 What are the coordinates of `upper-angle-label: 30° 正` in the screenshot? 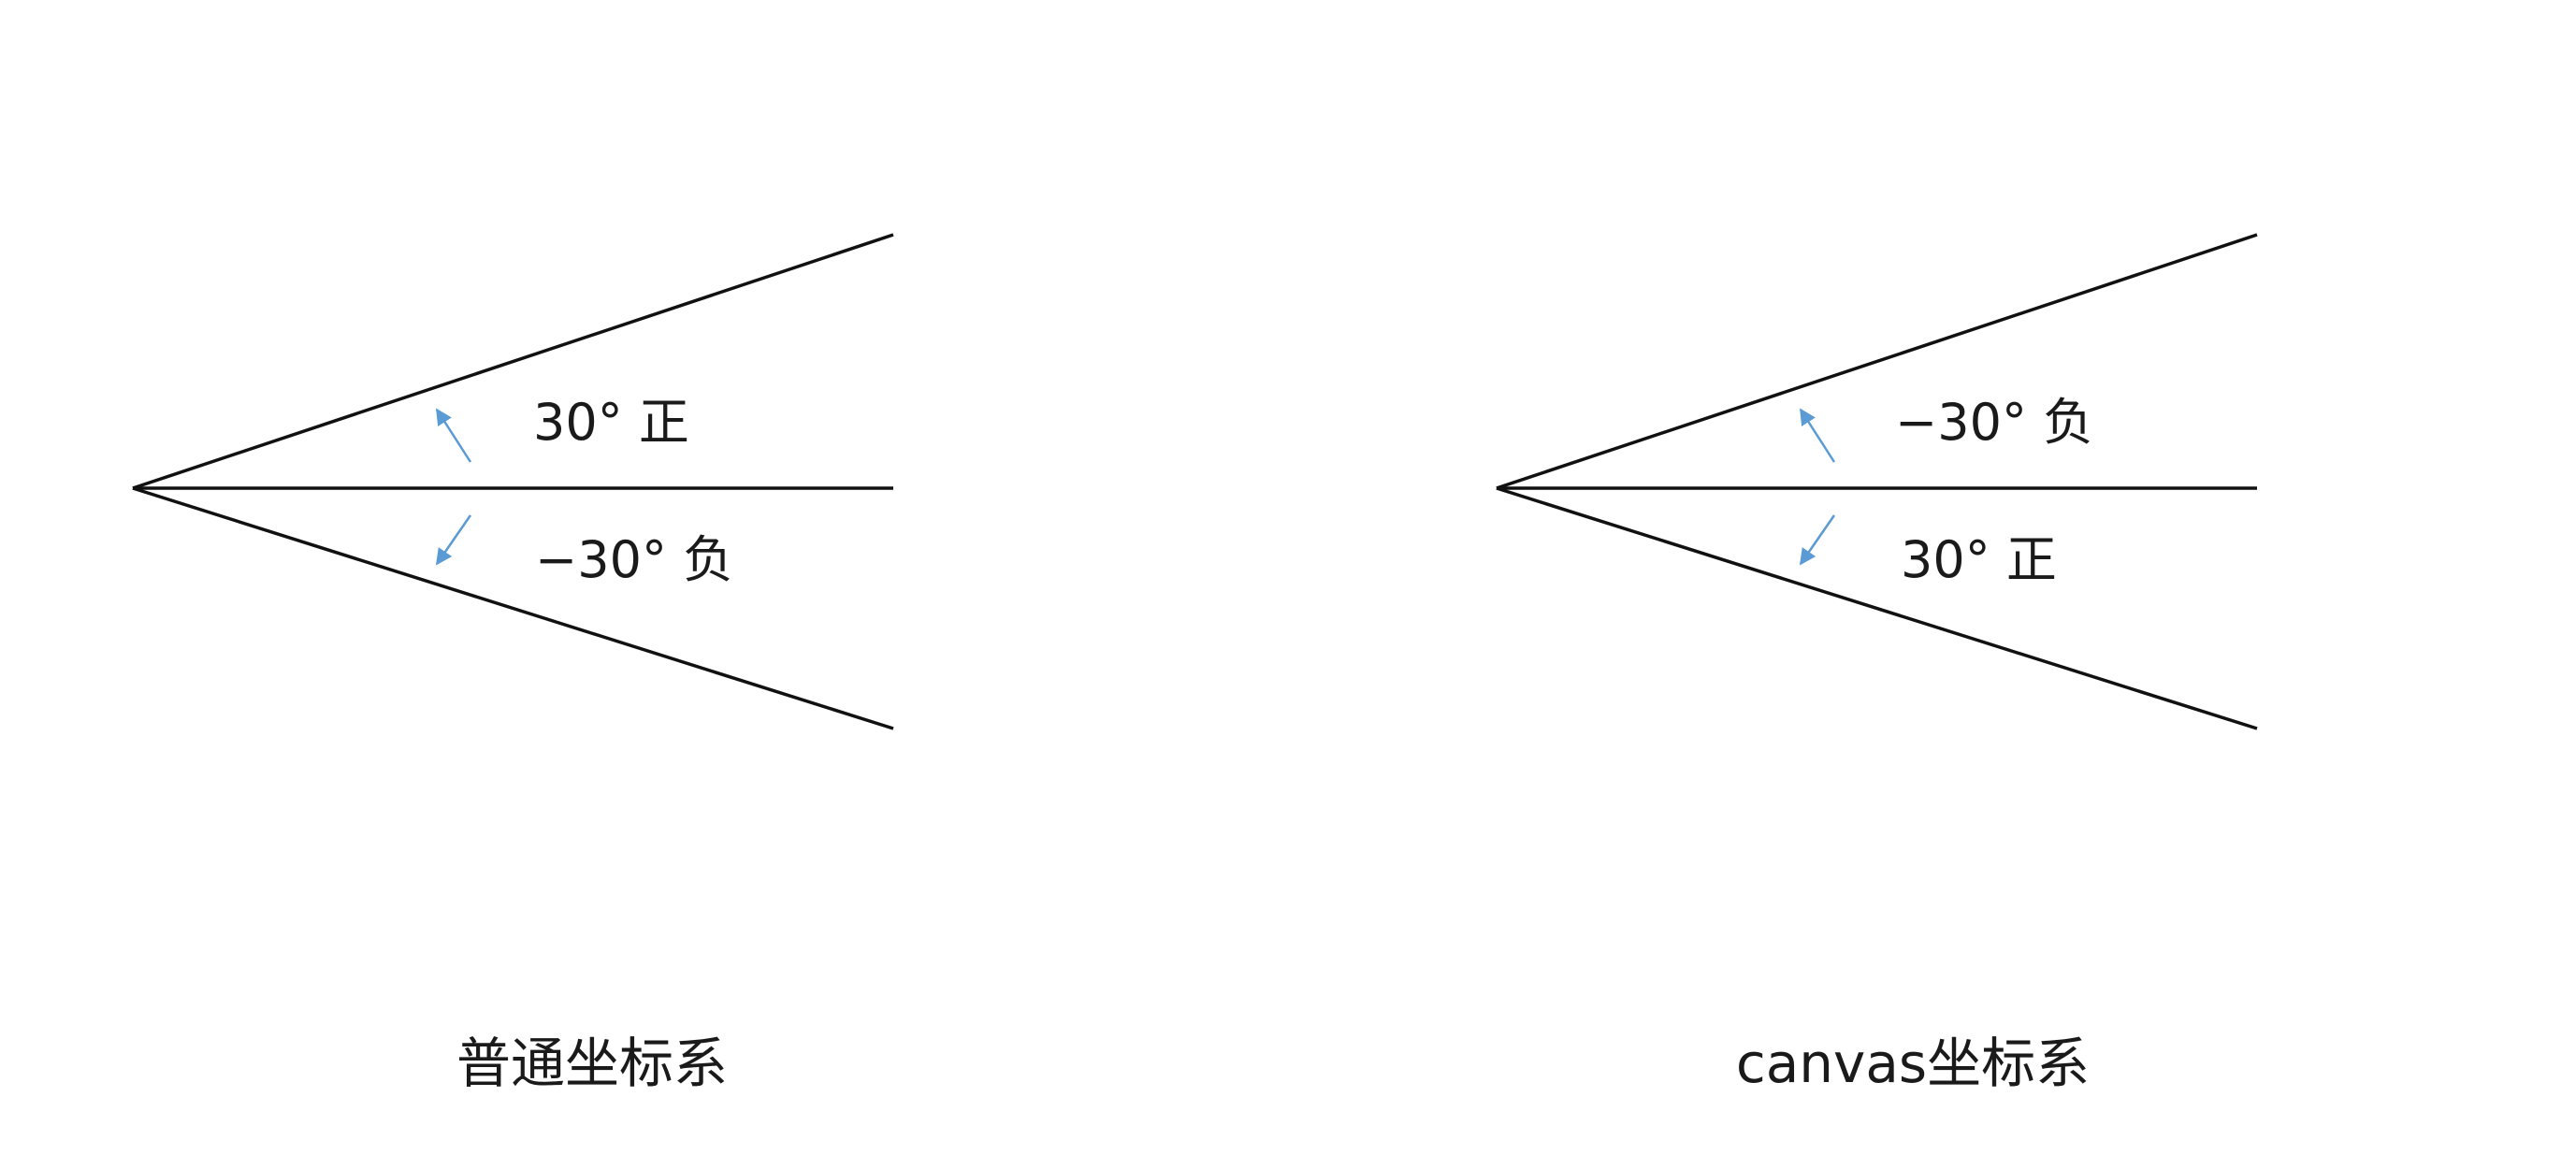 It's located at (611, 423).